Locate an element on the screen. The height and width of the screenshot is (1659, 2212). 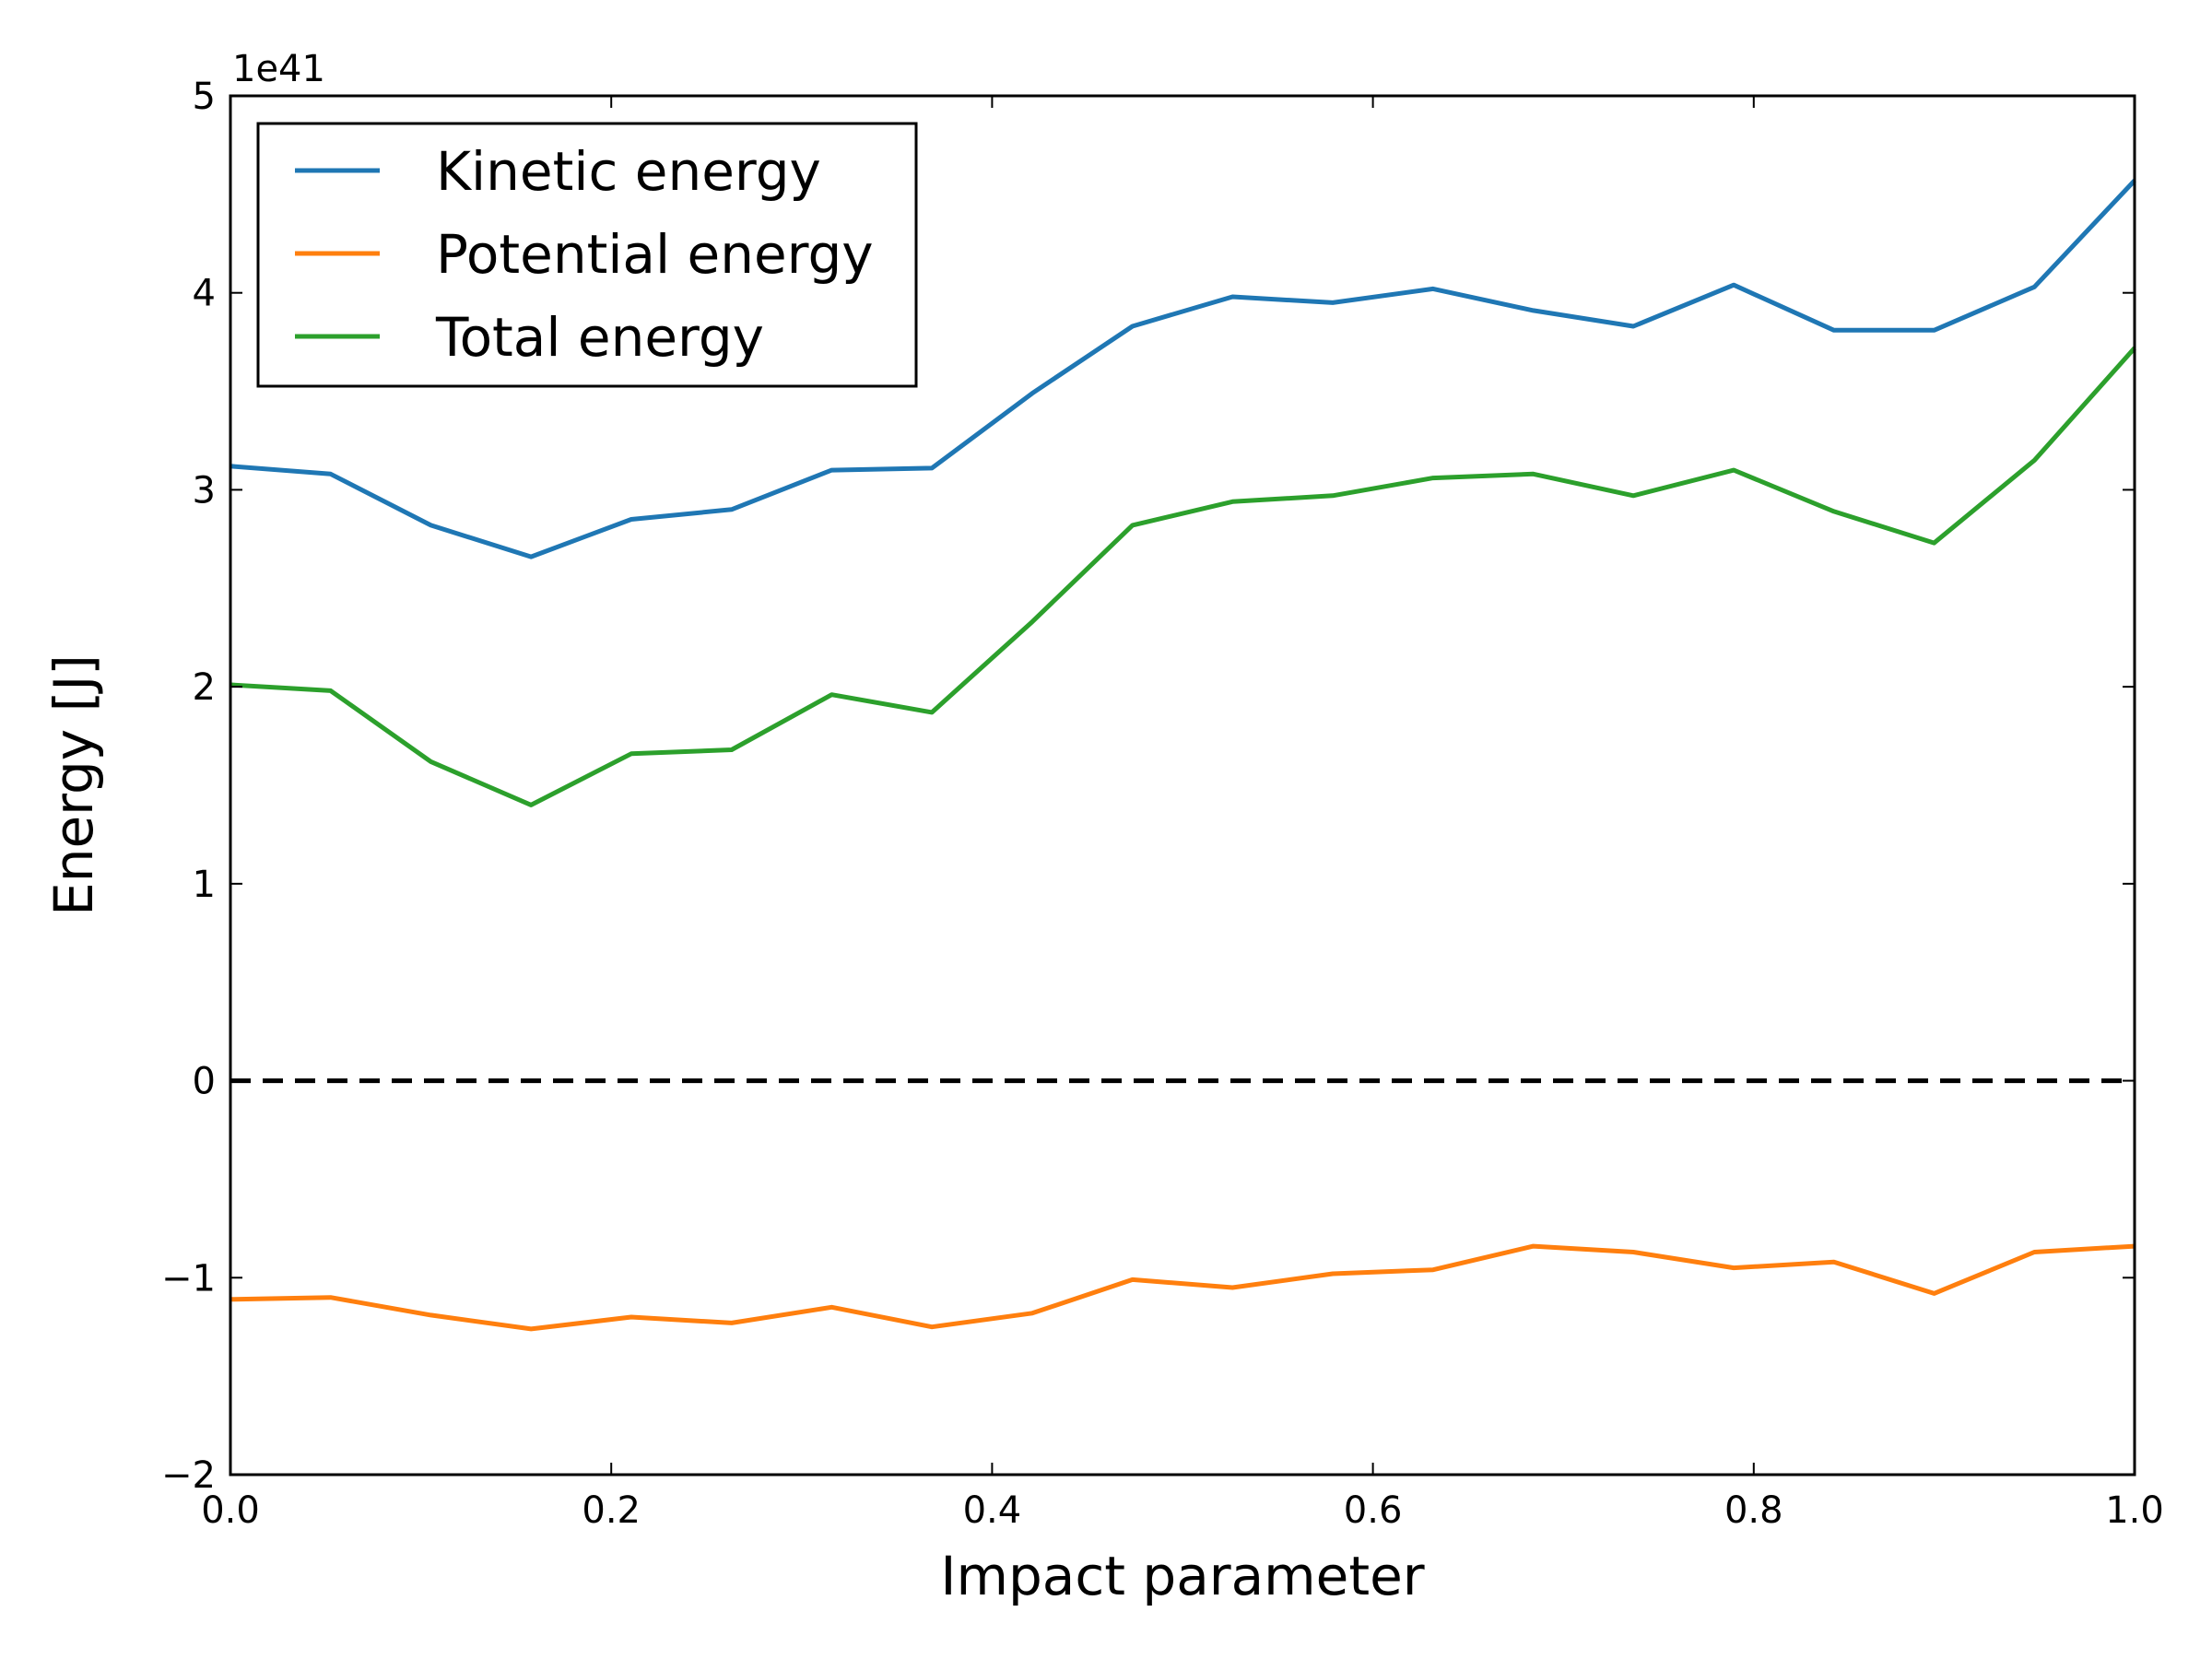
x-tick-label: 0.4 is located at coordinates (992, 1510).